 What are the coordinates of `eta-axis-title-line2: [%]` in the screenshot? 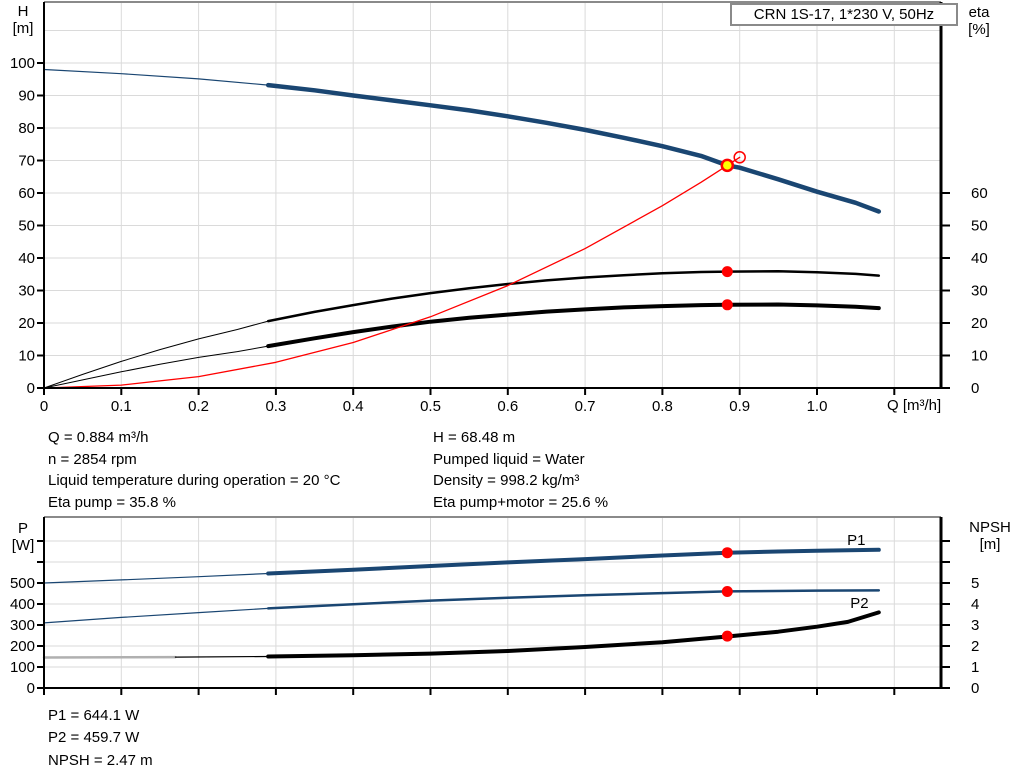 It's located at (979, 29).